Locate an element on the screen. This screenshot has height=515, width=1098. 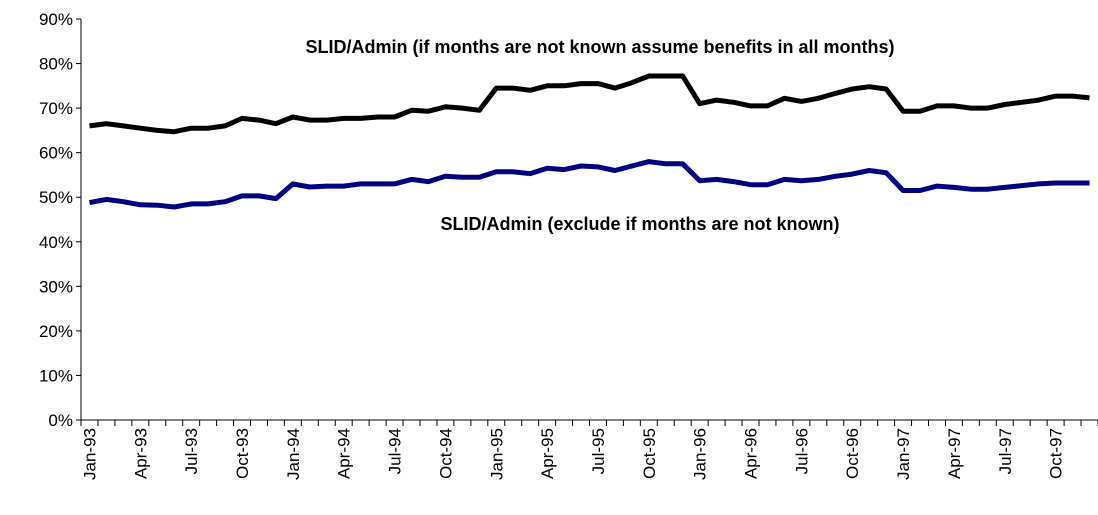
x-tick-label: Jul-94 is located at coordinates (395, 451).